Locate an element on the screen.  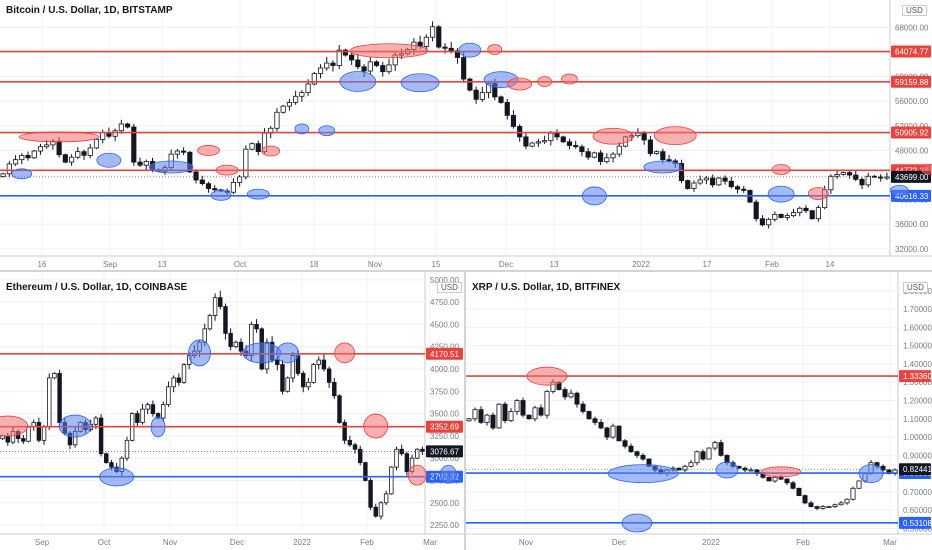
x-tick-label: 18 is located at coordinates (314, 264).